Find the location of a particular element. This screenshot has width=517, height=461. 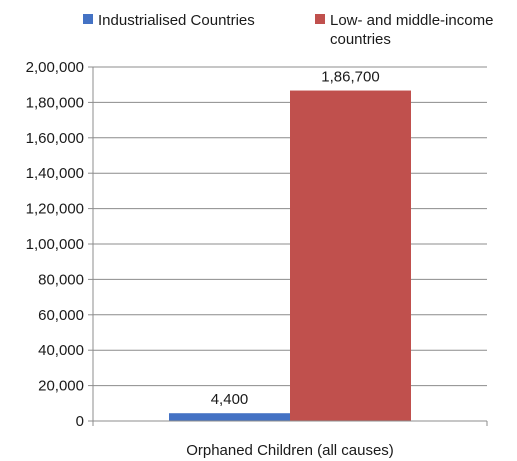

x-axis: Orphaned Children (all causes) is located at coordinates (290, 439).